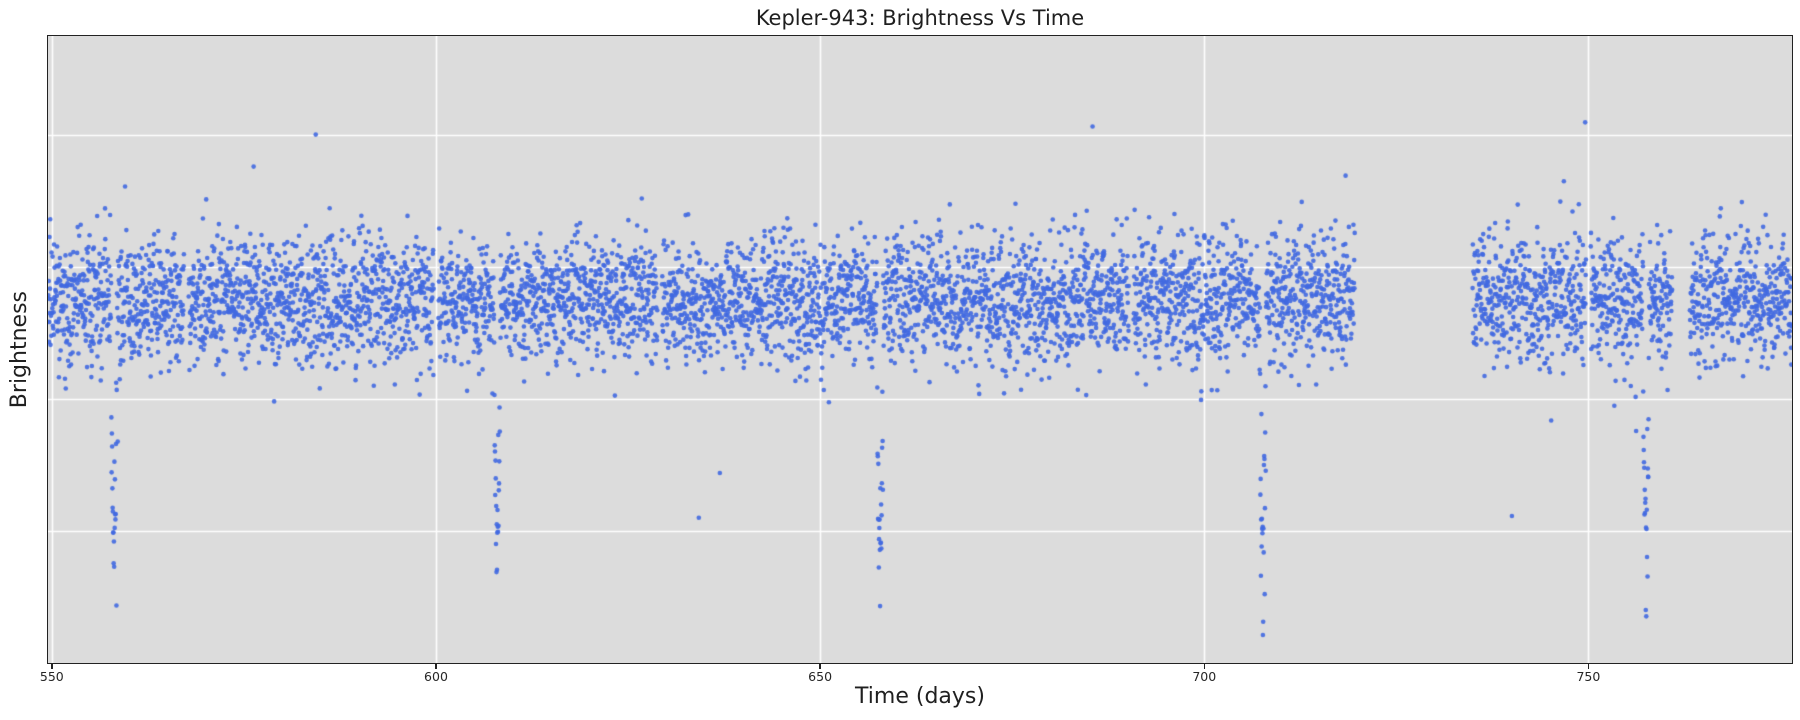 Image resolution: width=1800 pixels, height=720 pixels. Describe the element at coordinates (51, 676) in the screenshot. I see `x-tick-label: 550` at that location.